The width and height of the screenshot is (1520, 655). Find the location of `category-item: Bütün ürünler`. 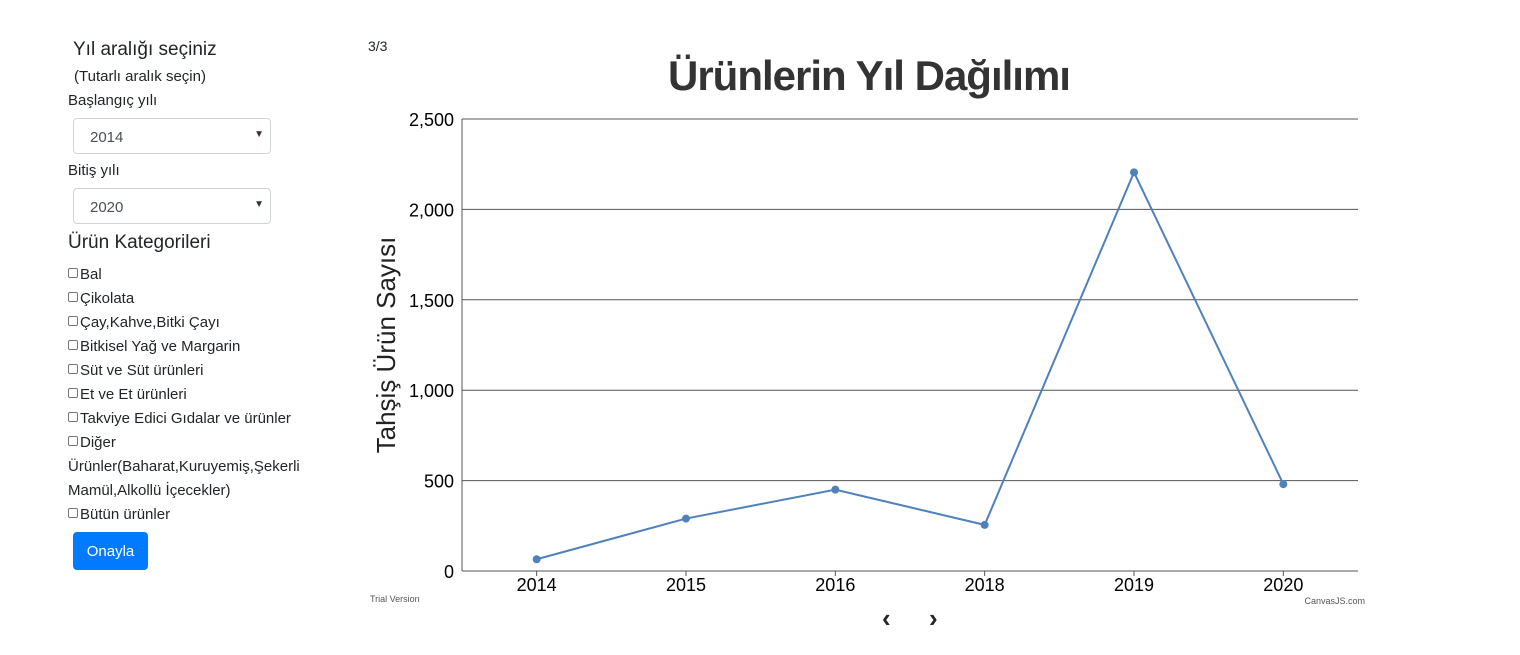

category-item: Bütün ürünler is located at coordinates (193, 515).